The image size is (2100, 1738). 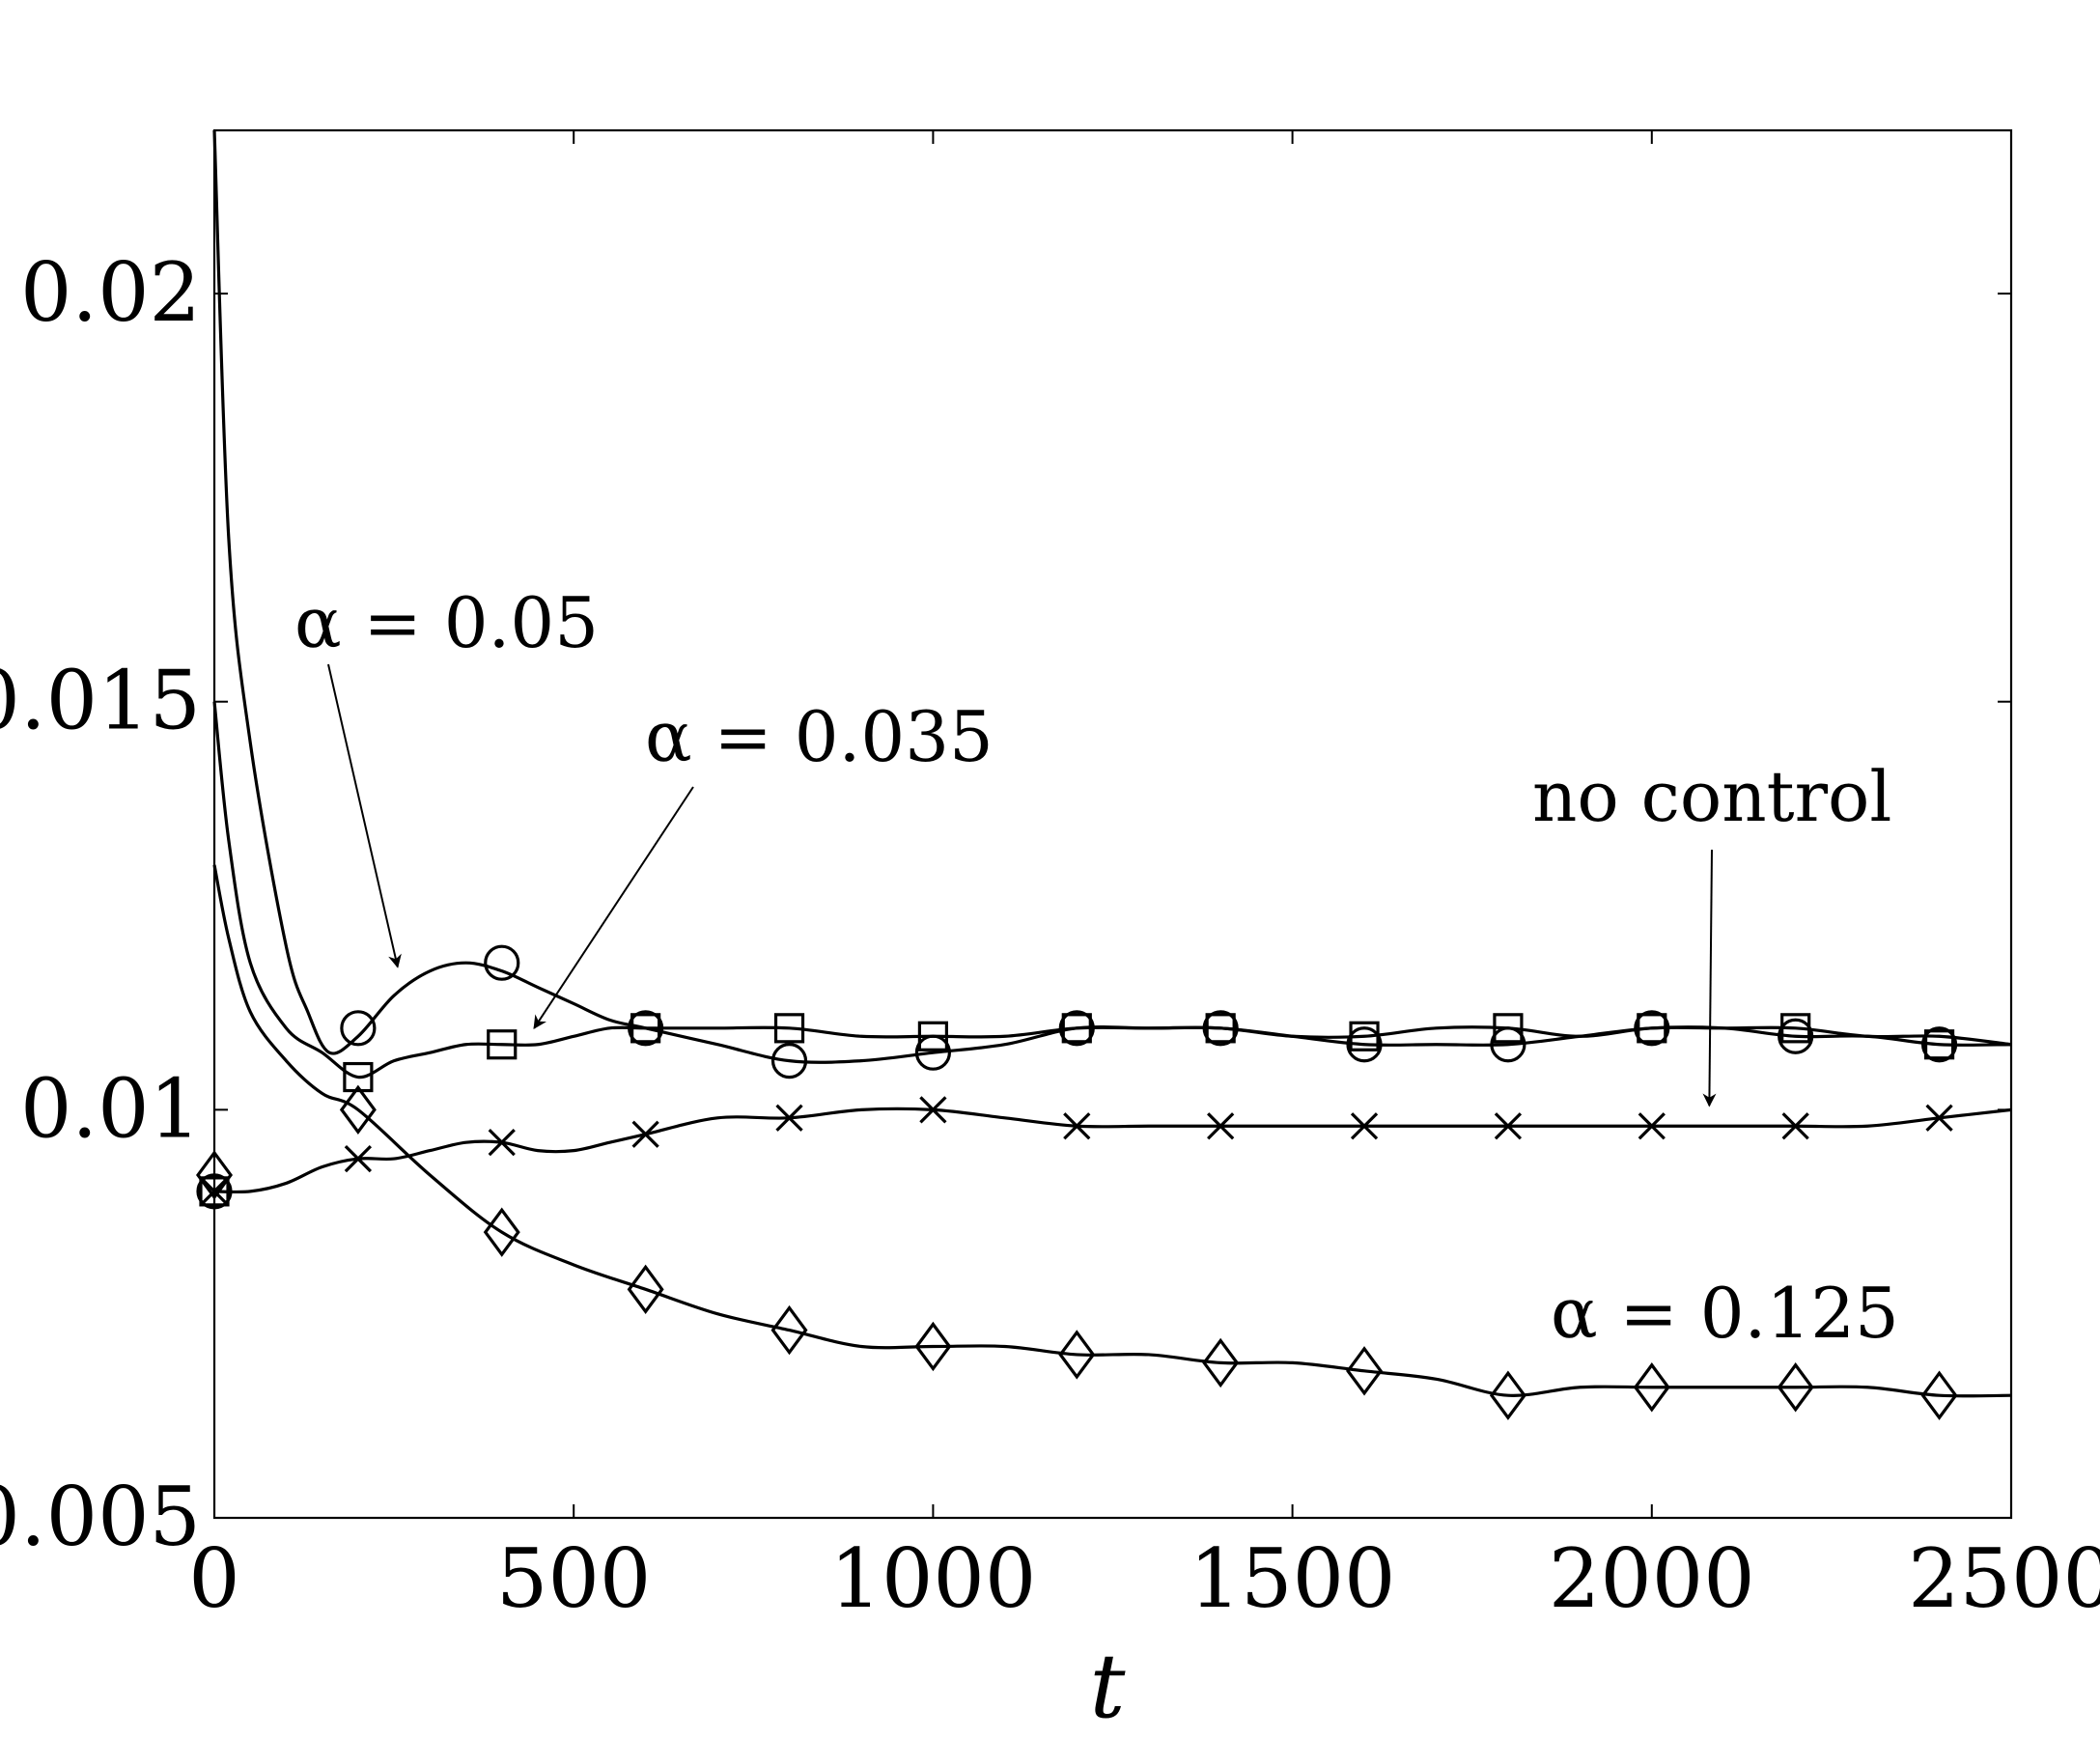 I want to click on annotation-alpha-0-125: α = 0.125, so click(x=1725, y=1313).